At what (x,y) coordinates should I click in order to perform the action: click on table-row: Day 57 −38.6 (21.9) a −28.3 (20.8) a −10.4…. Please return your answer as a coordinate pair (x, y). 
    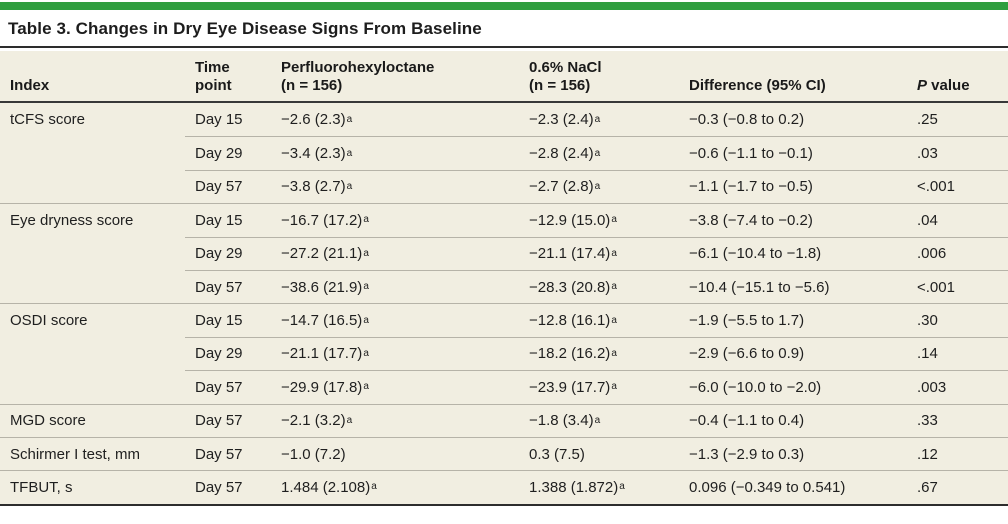
    Looking at the image, I should click on (504, 286).